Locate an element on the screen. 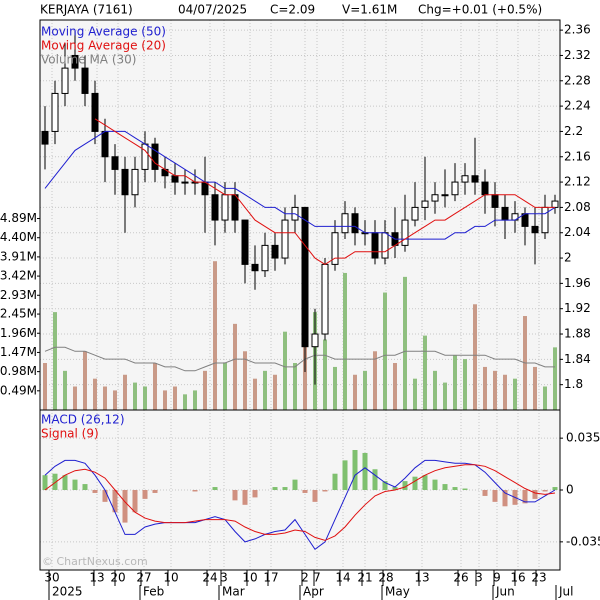  month-label: Mar is located at coordinates (233, 592).